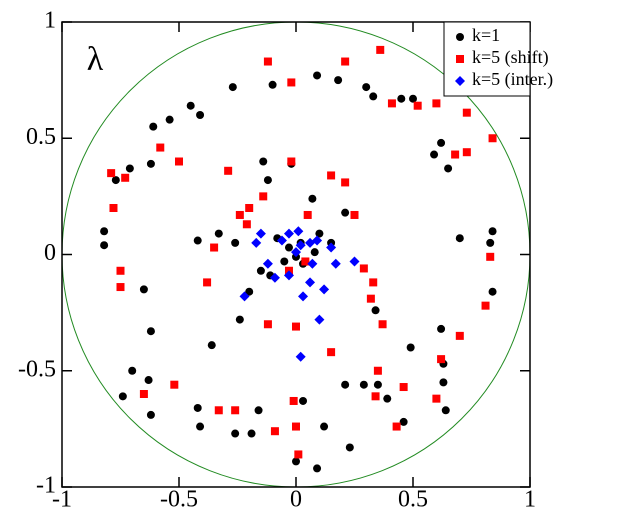  I want to click on x-tick-label: -1, so click(62, 499).